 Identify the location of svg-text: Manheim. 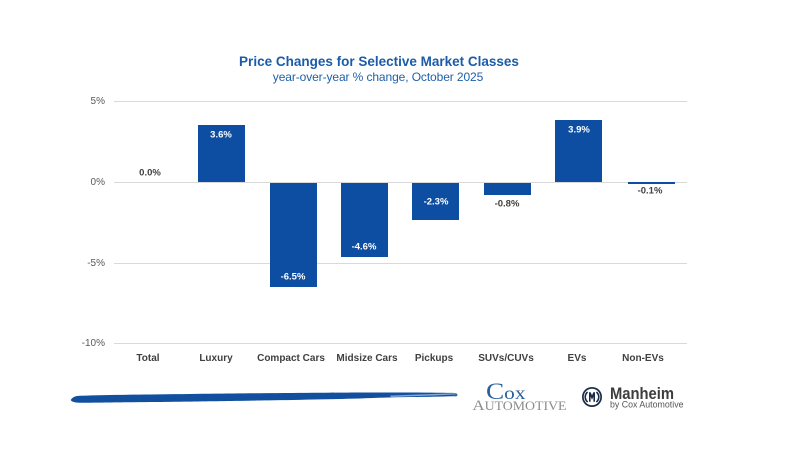
(642, 394).